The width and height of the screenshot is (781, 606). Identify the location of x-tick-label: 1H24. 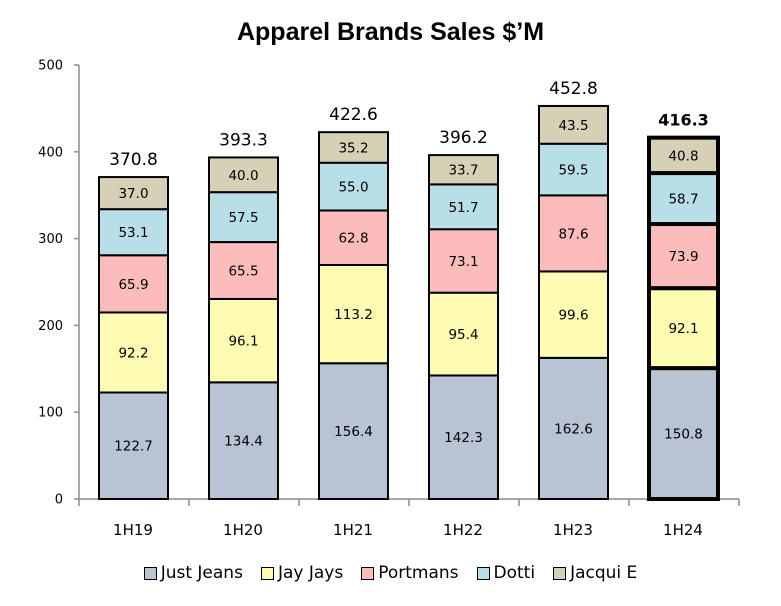
(683, 530).